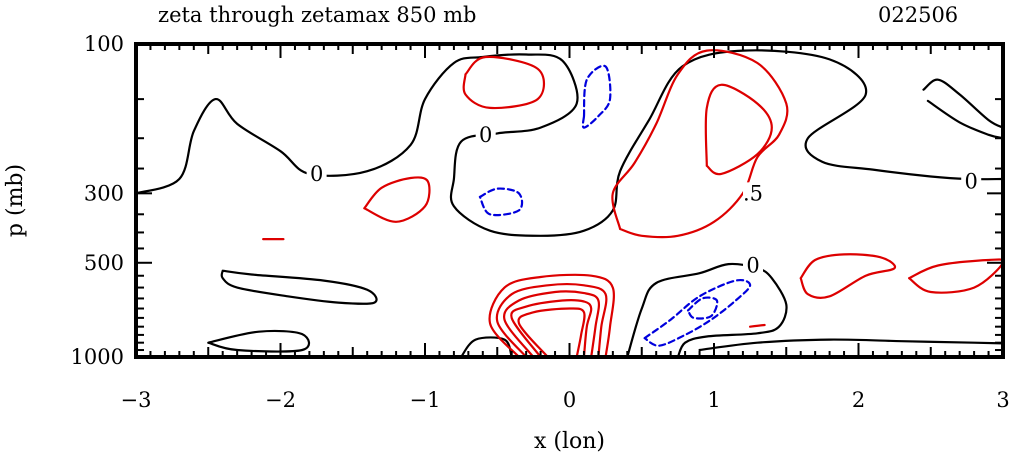 The height and width of the screenshot is (461, 1020). I want to click on chart-title: zeta through zetamax 850 mb, so click(317, 15).